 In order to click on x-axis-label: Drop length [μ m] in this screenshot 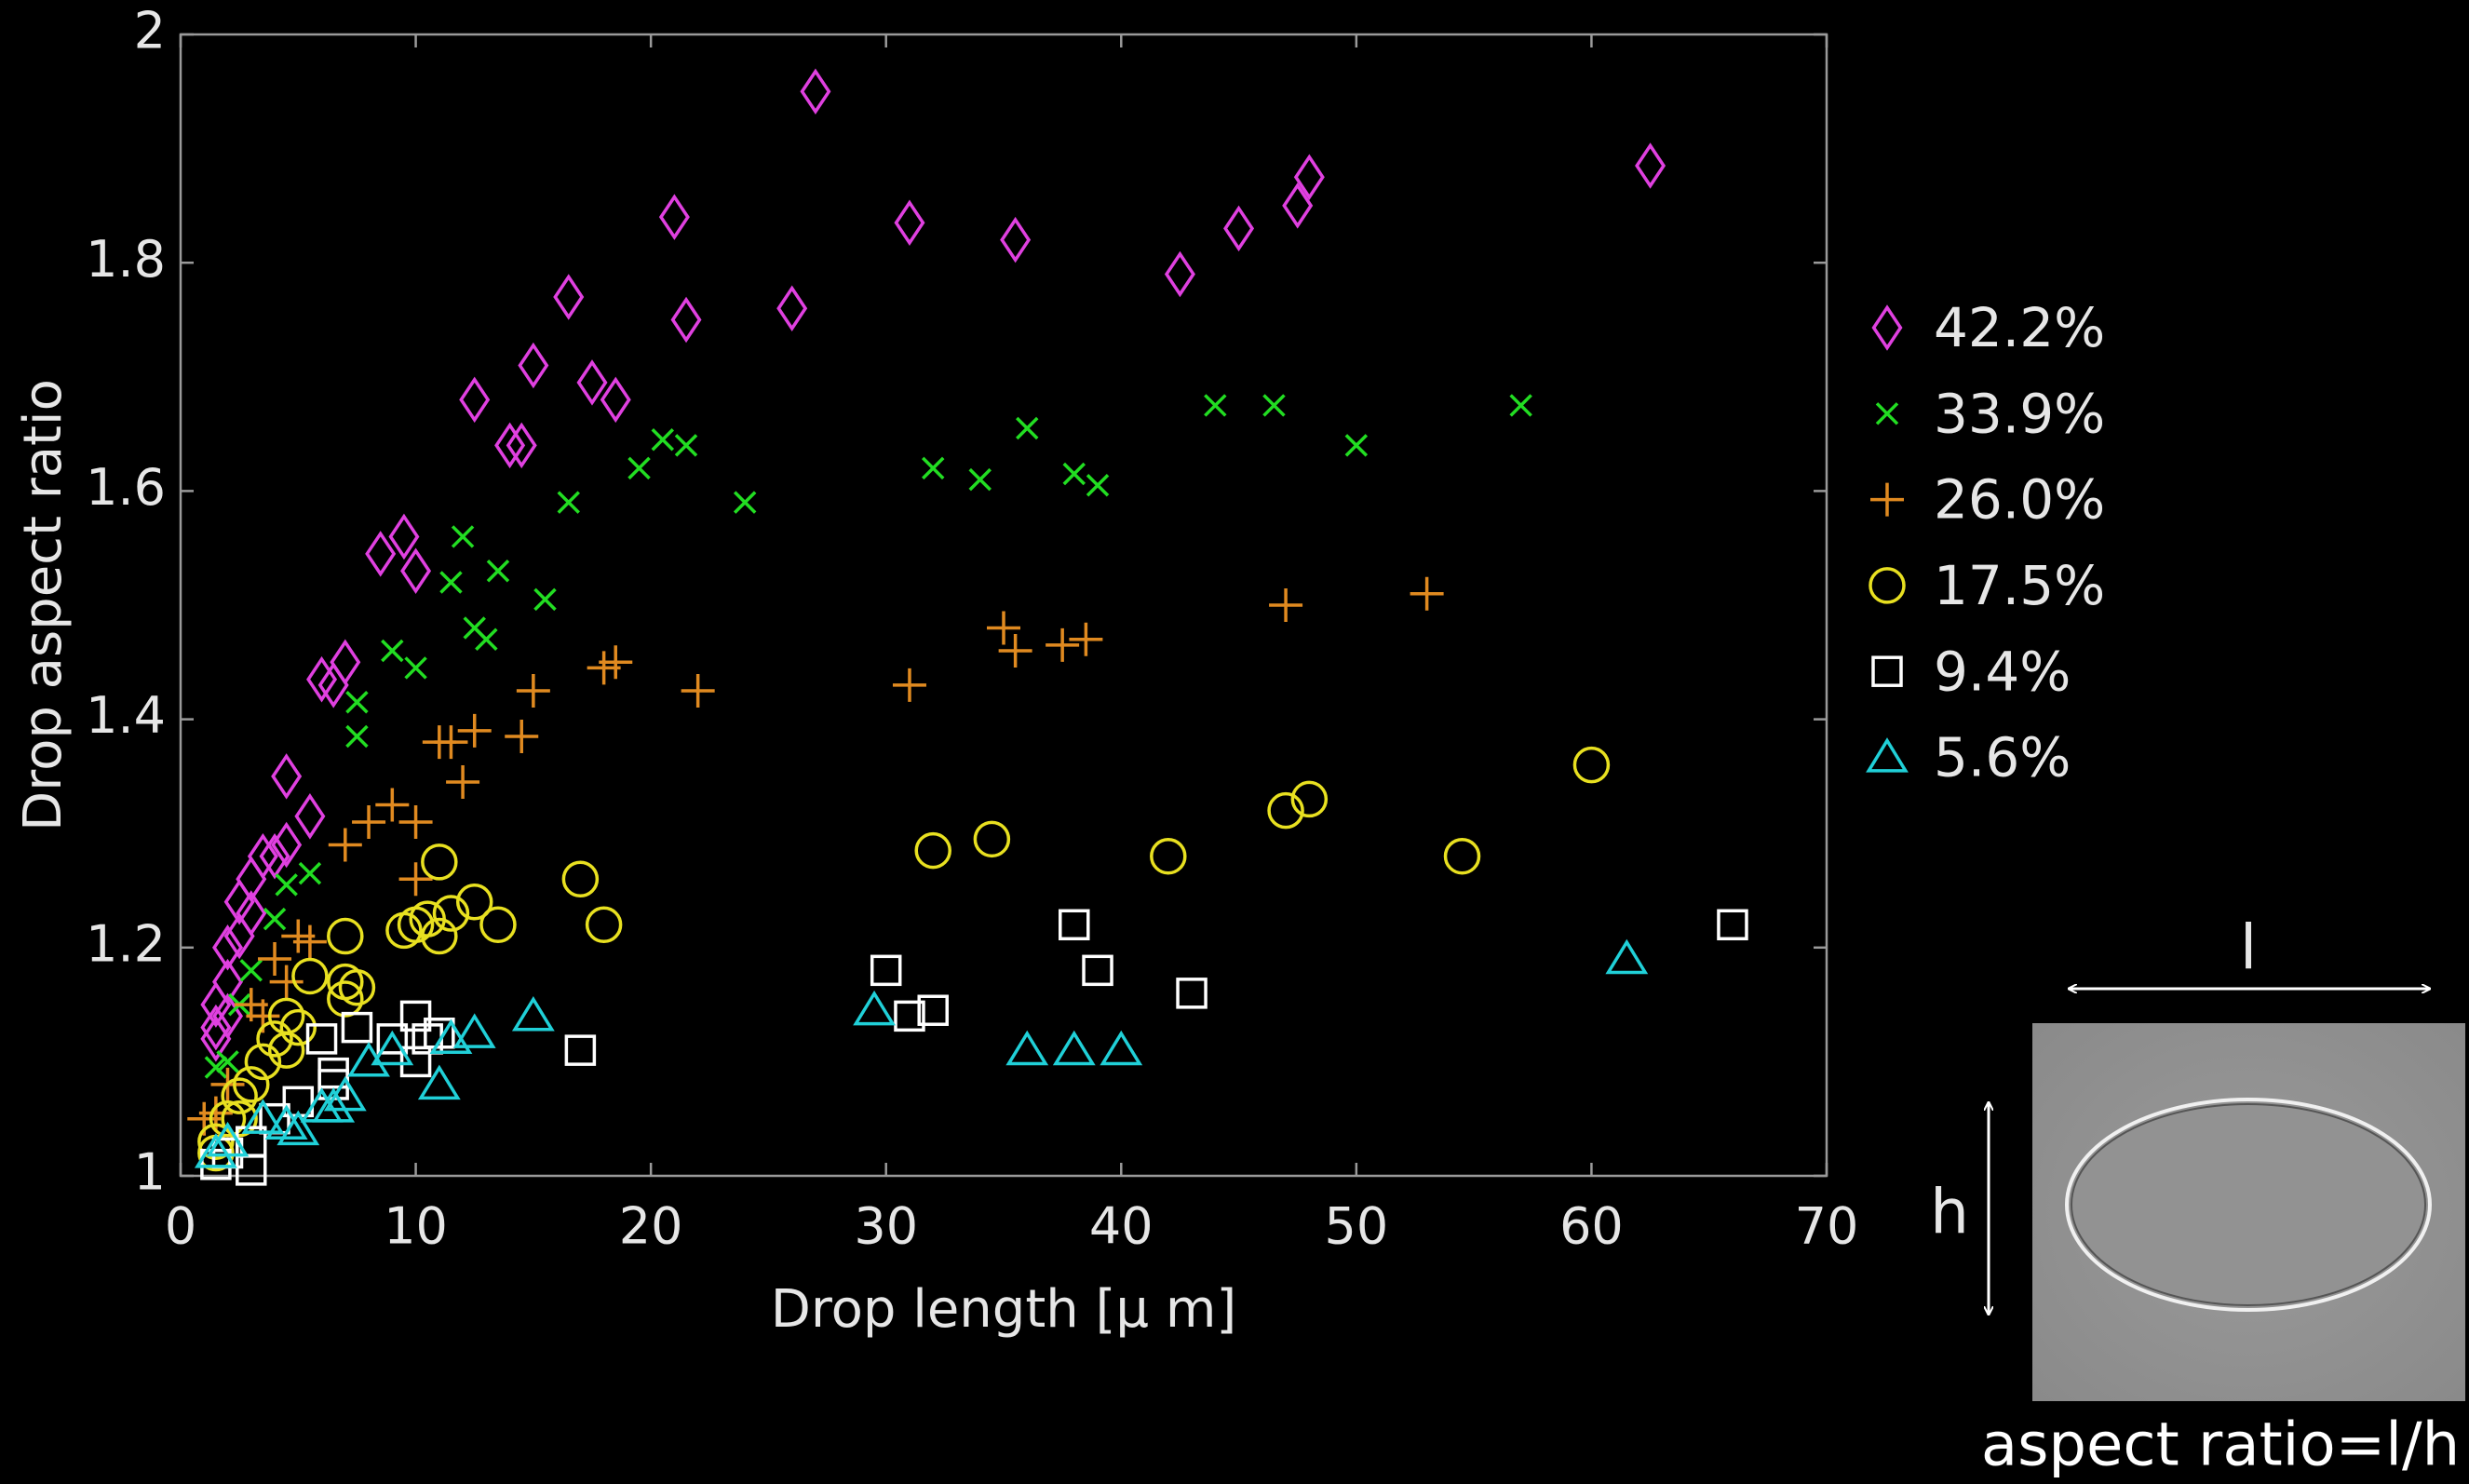, I will do `click(1004, 1309)`.